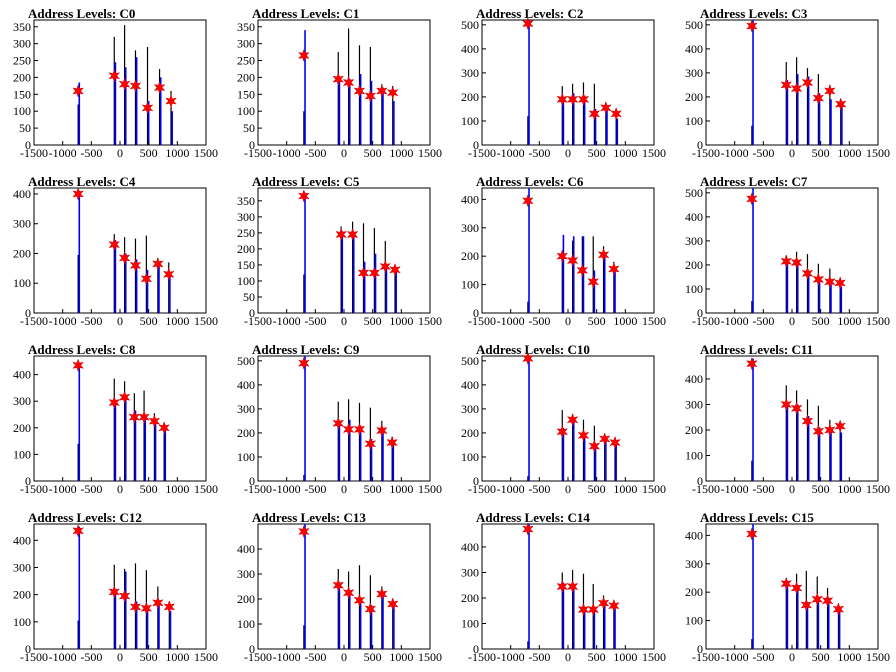  I want to click on chart-title: Address Levels: C1, so click(306, 13).